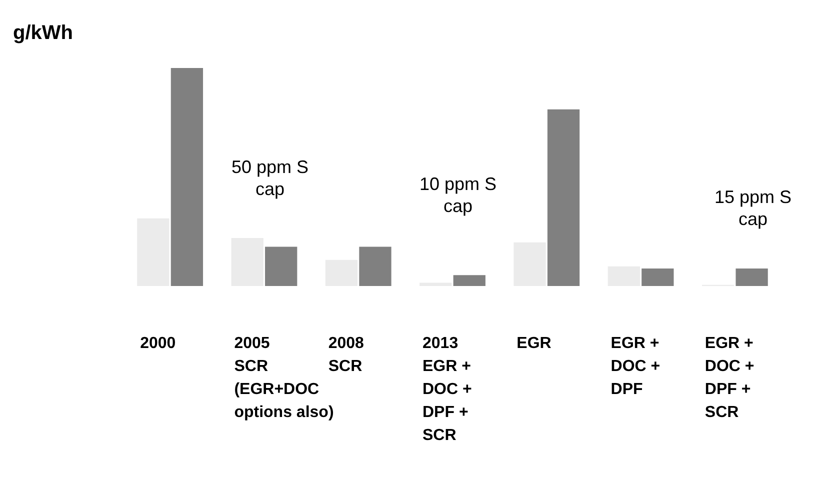  I want to click on x-tick-label: EGR + DOC + DPF, so click(635, 366).